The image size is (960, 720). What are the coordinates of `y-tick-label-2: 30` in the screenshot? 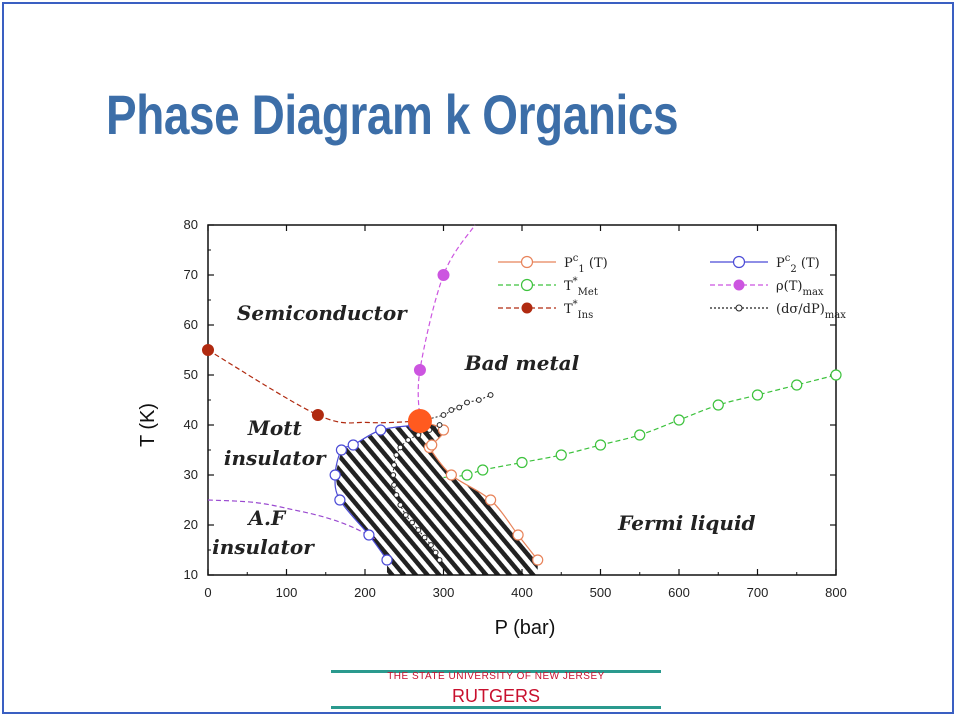 It's located at (191, 474).